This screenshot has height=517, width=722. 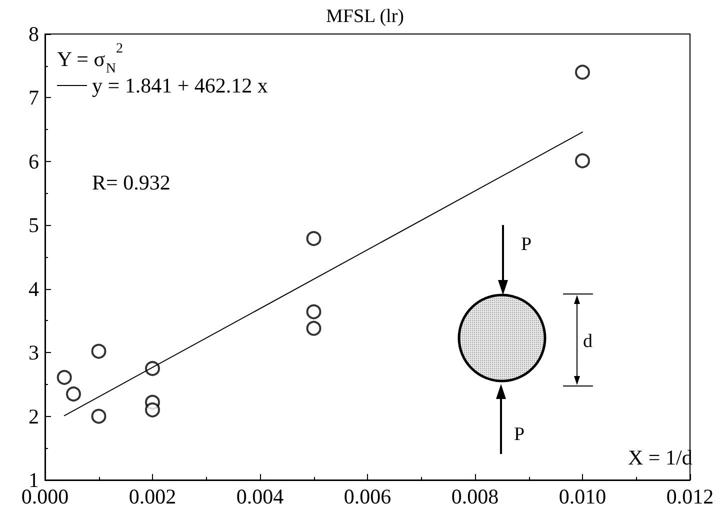 What do you see at coordinates (33, 352) in the screenshot?
I see `y-tick-label: 3` at bounding box center [33, 352].